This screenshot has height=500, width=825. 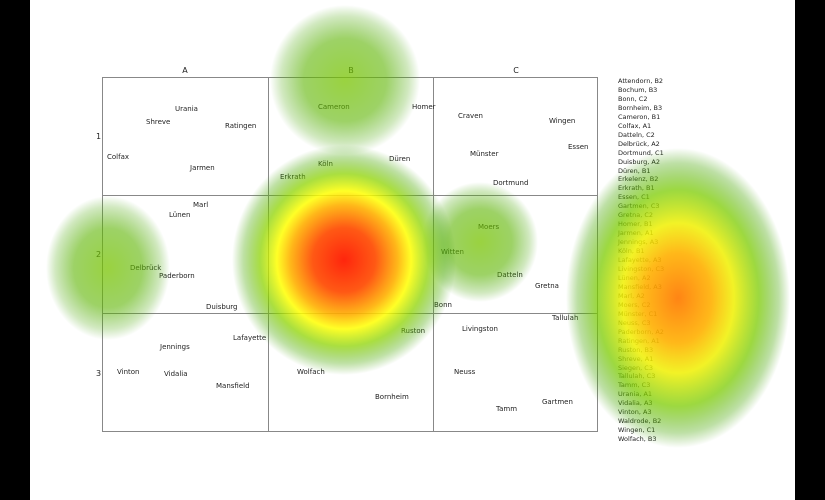 What do you see at coordinates (511, 183) in the screenshot?
I see `city-label: Dortmund` at bounding box center [511, 183].